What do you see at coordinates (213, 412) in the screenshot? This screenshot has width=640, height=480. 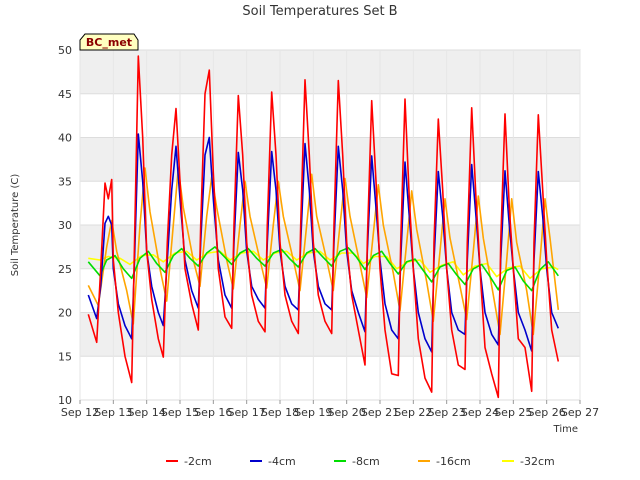 I see `x-tick-label: Sep 16` at bounding box center [213, 412].